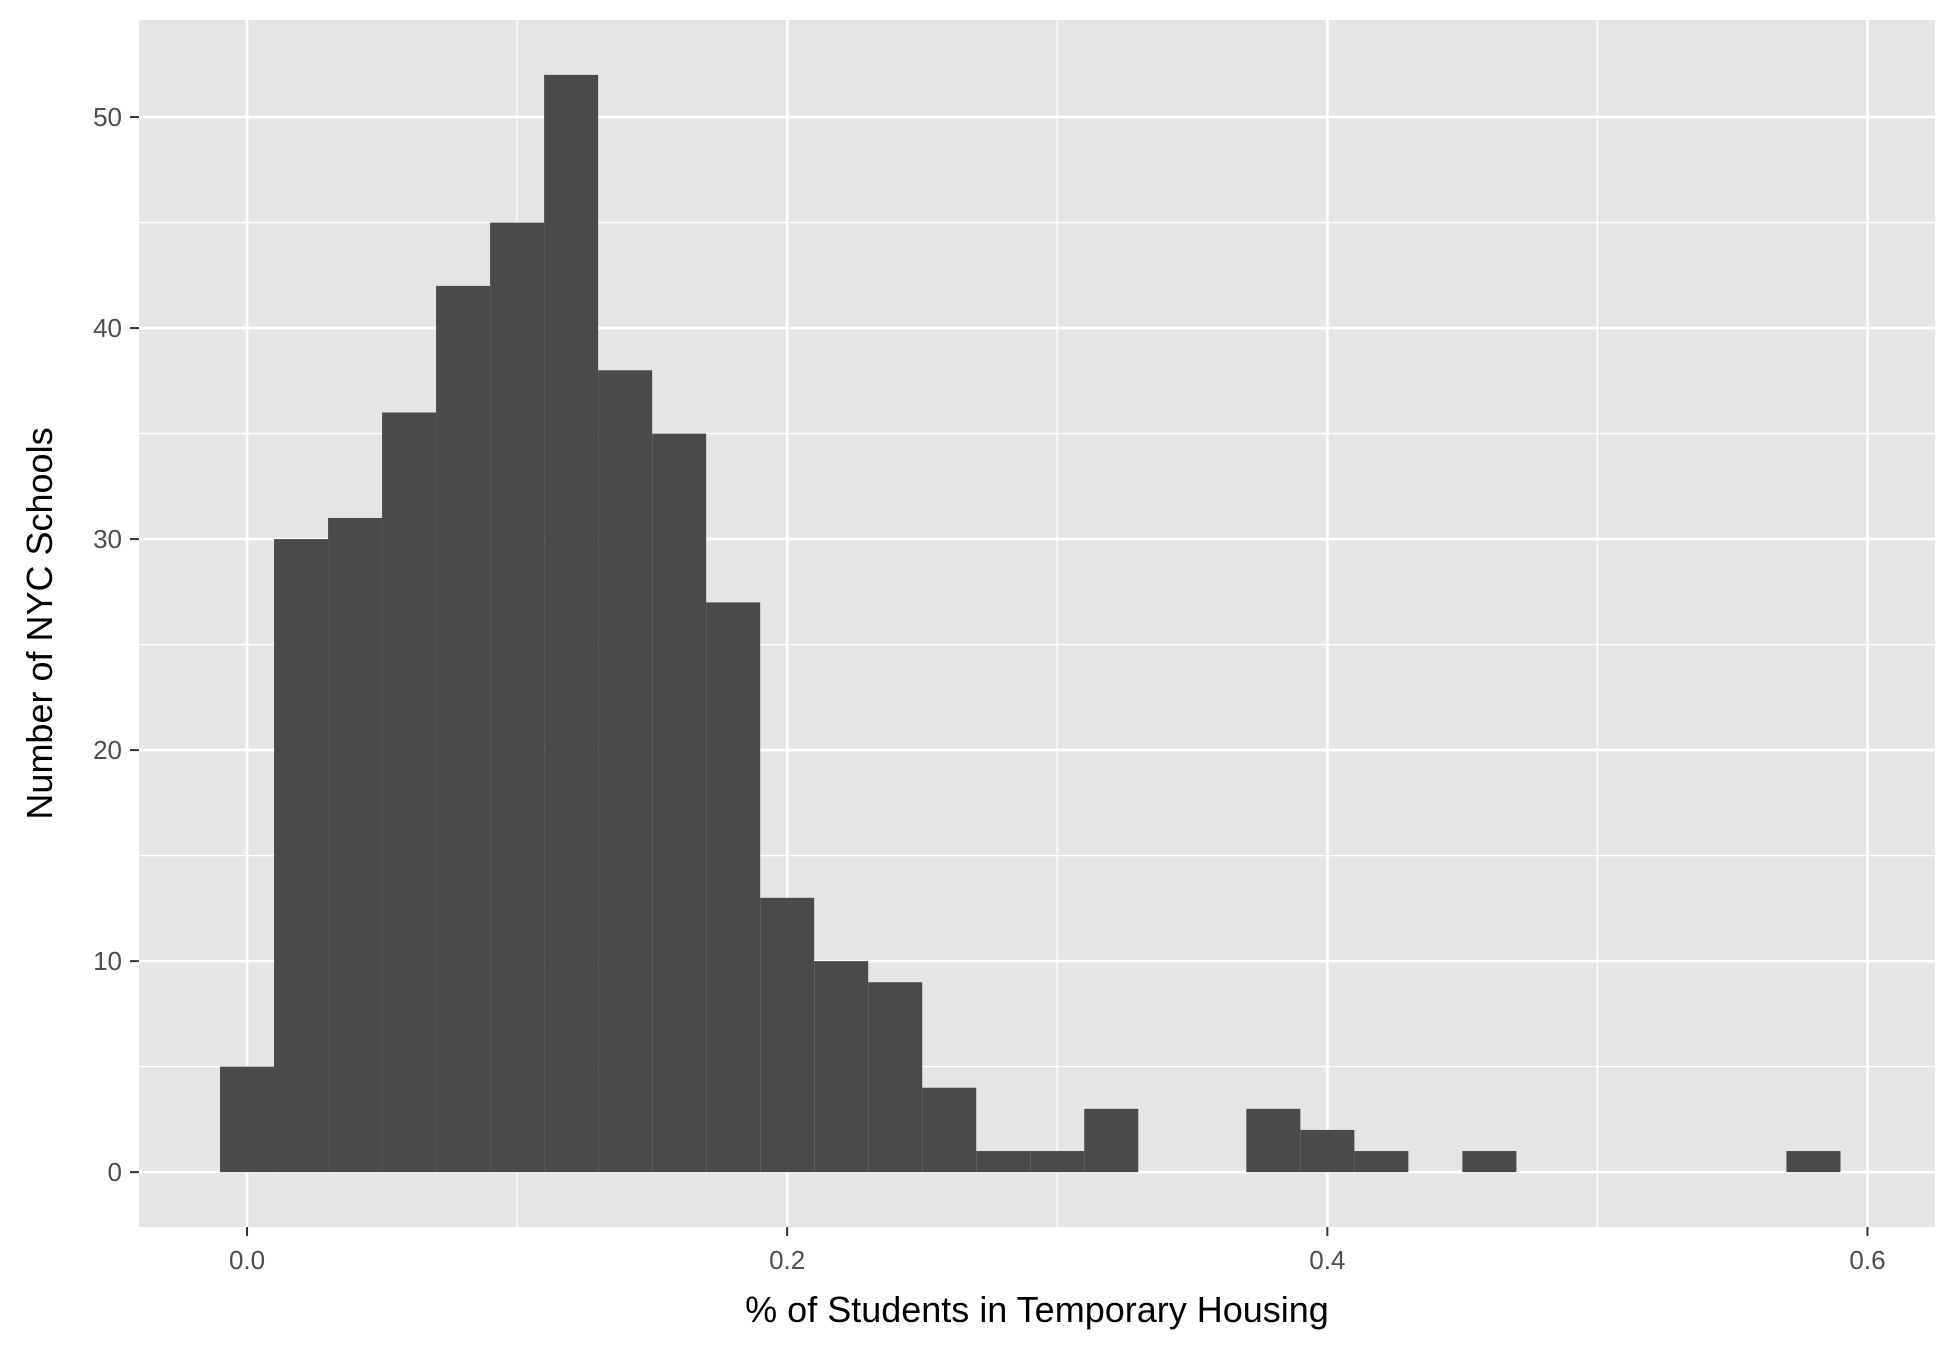 Image resolution: width=1950 pixels, height=1350 pixels. What do you see at coordinates (107, 117) in the screenshot?
I see `y-tick-label: 50` at bounding box center [107, 117].